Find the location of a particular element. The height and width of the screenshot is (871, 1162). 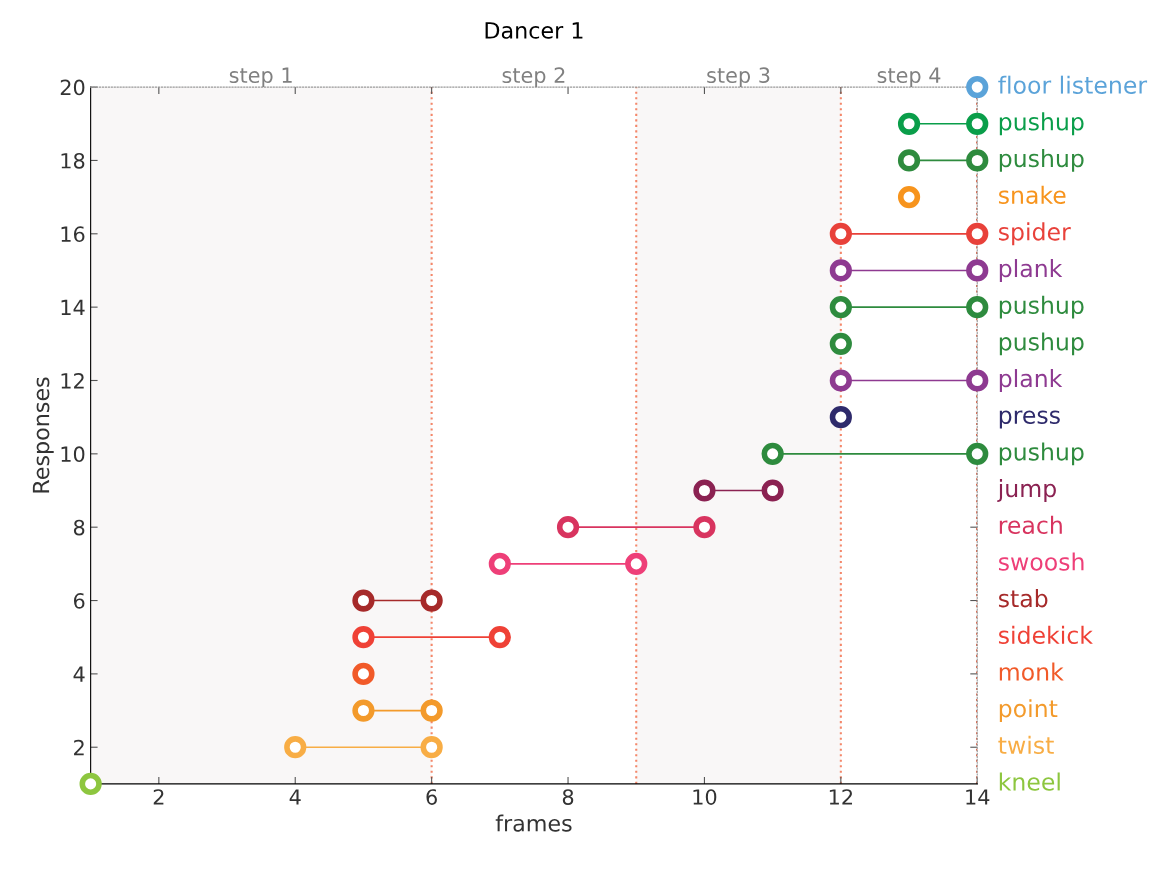

x-tick-label: 10 is located at coordinates (705, 797).